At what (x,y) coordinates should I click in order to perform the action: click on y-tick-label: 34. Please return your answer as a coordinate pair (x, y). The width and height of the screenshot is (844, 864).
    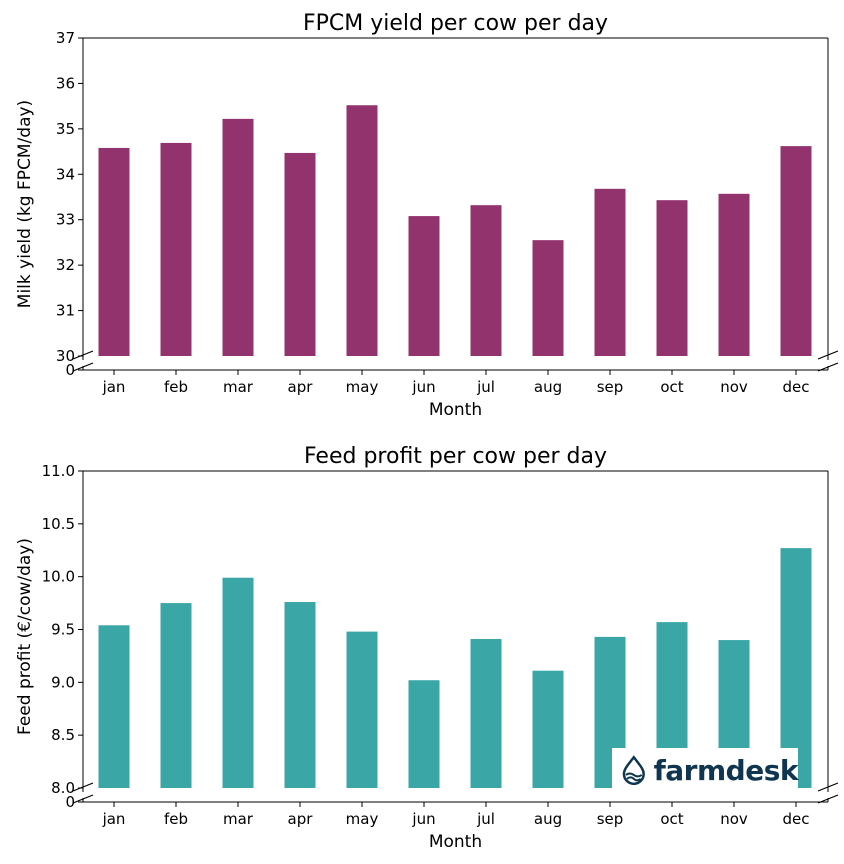
    Looking at the image, I should click on (65, 174).